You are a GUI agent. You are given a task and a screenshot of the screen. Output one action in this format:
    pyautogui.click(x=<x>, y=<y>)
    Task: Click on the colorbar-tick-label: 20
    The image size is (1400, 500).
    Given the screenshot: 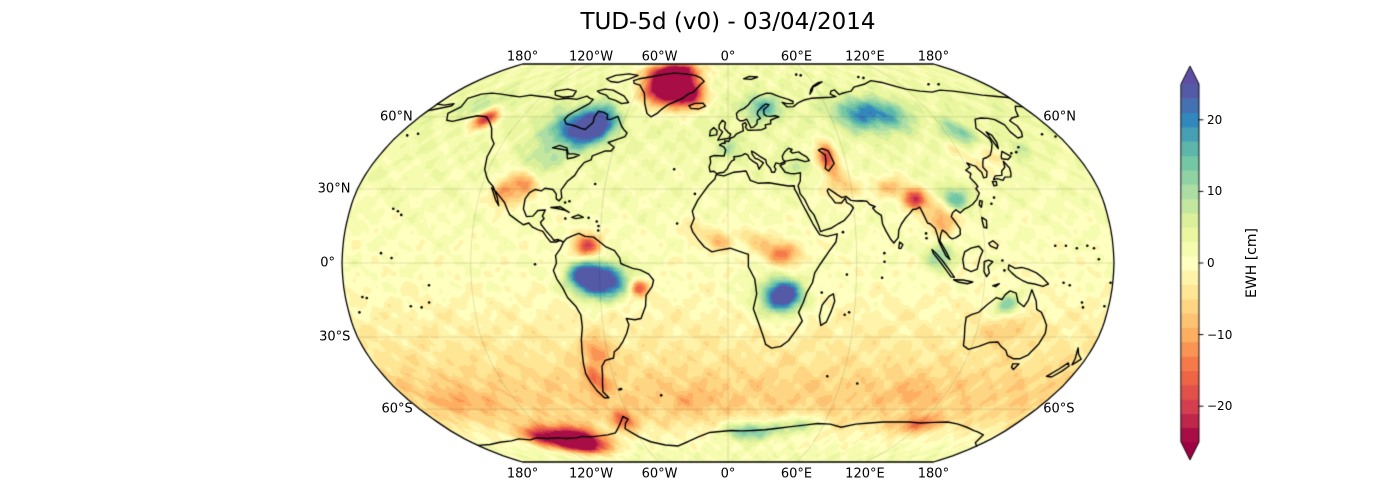 What is the action you would take?
    pyautogui.click(x=1215, y=119)
    